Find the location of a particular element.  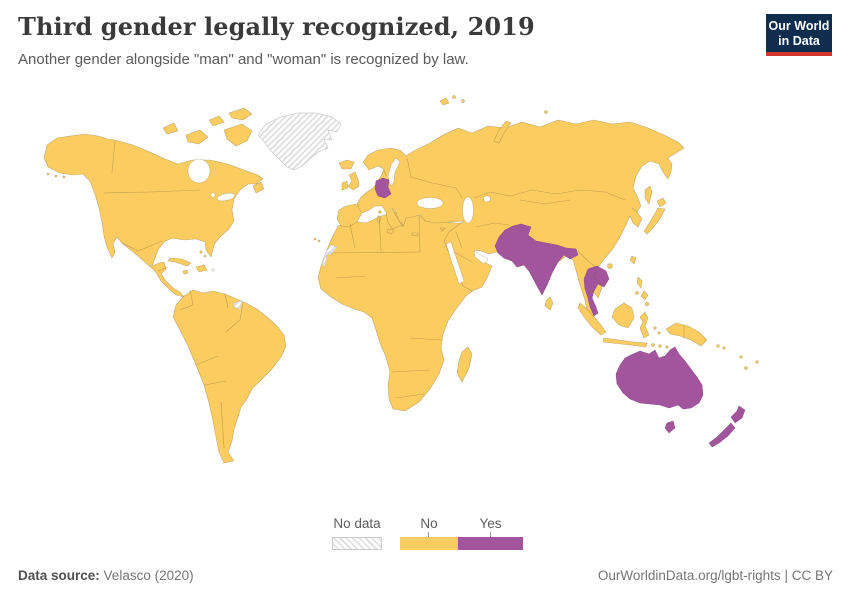

legend-swatch-no is located at coordinates (429, 543).